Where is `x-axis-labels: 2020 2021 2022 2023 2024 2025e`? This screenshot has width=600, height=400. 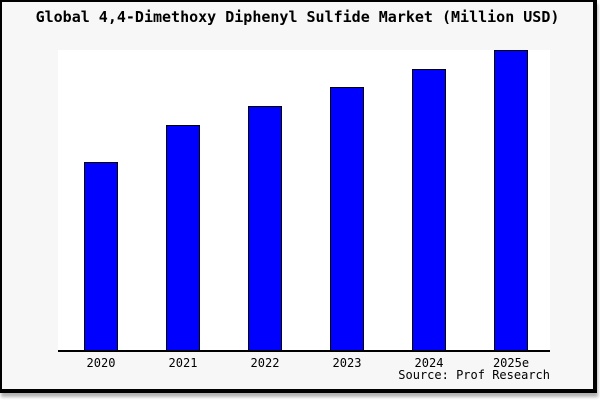
x-axis-labels: 2020 2021 2022 2023 2024 2025e is located at coordinates (304, 364).